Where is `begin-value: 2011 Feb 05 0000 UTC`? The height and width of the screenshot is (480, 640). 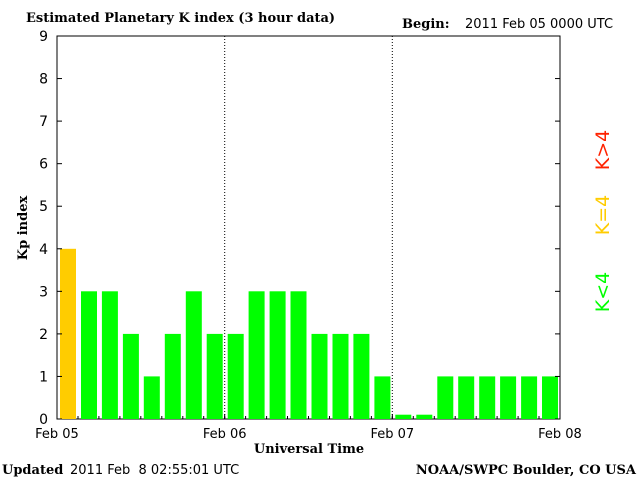
begin-value: 2011 Feb 05 0000 UTC is located at coordinates (539, 24).